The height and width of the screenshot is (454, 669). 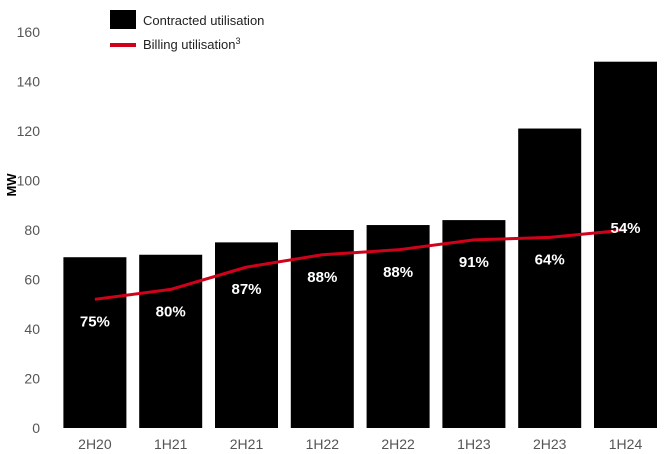 What do you see at coordinates (474, 444) in the screenshot?
I see `x-tick-label: 1H23` at bounding box center [474, 444].